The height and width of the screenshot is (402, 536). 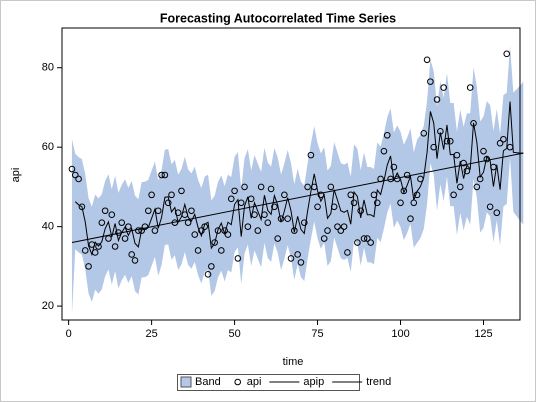 I want to click on x-tick-label: 25, so click(x=151, y=334).